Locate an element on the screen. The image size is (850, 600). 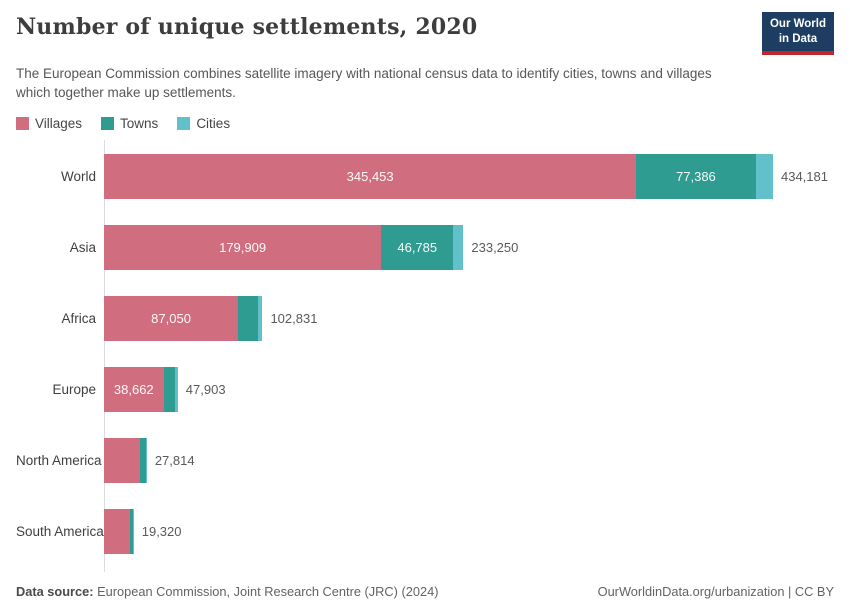
segment-value-label: 77,386 is located at coordinates (696, 176).